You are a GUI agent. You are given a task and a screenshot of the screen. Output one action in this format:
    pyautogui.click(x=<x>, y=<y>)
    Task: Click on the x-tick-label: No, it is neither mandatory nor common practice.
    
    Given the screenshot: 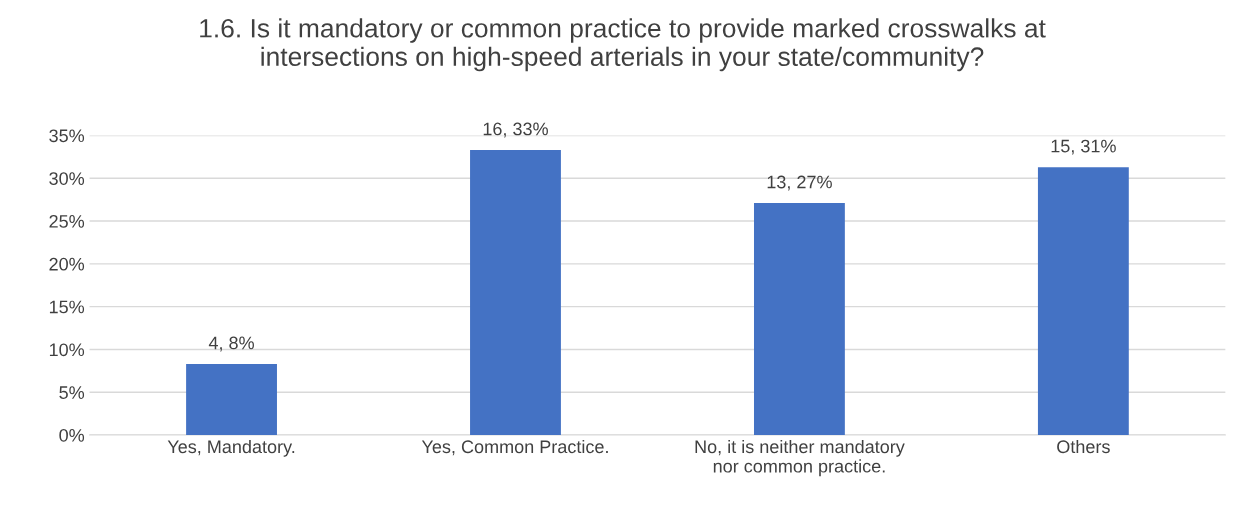 What is the action you would take?
    pyautogui.click(x=800, y=458)
    